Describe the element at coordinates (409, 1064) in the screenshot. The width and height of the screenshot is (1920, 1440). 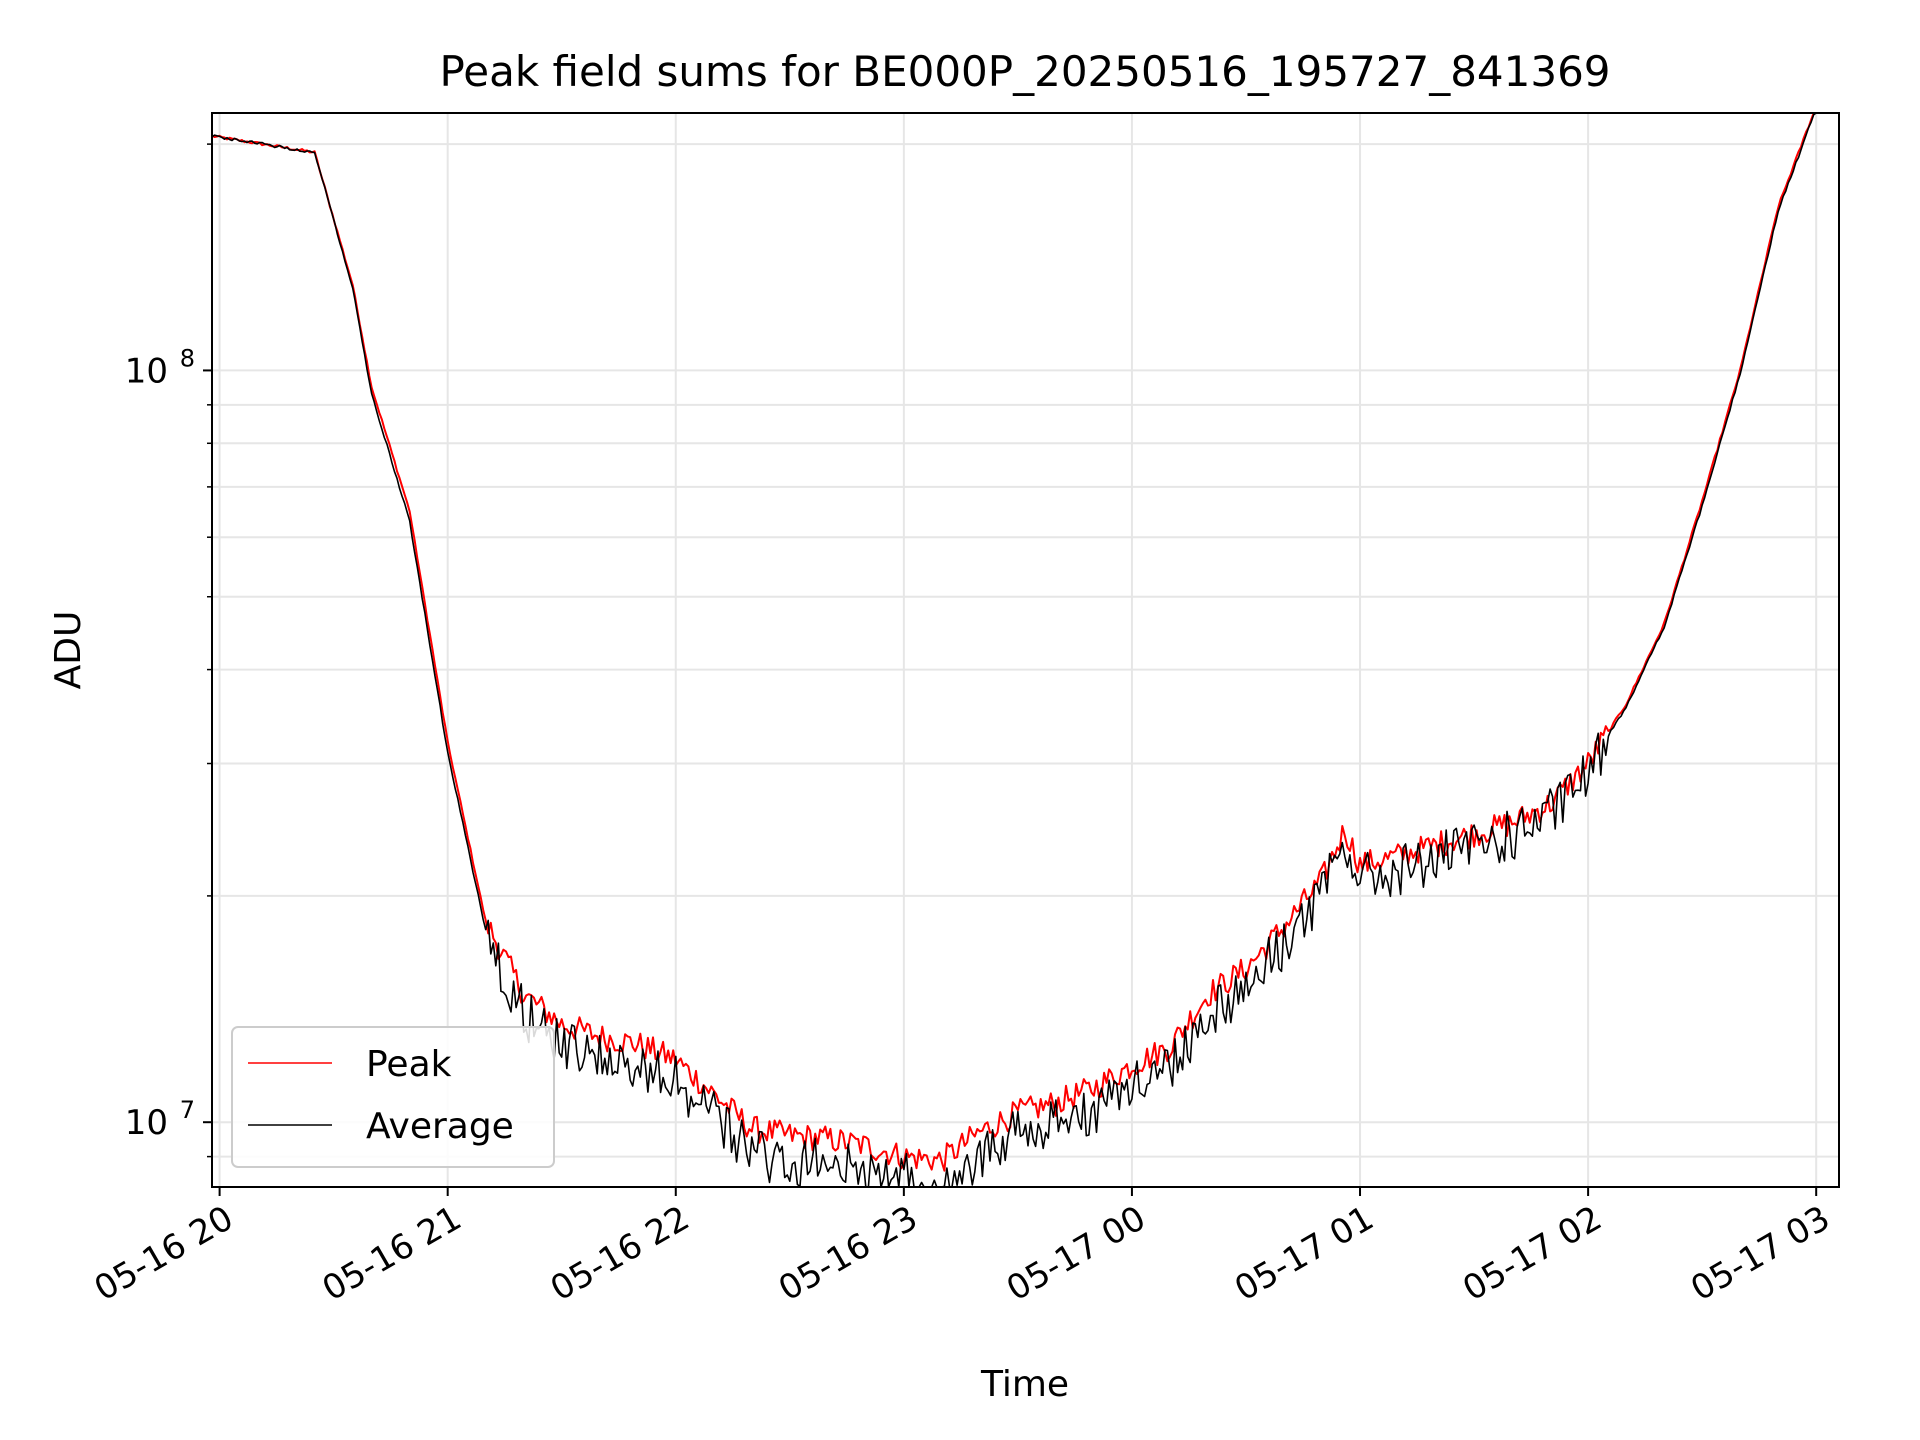
I see `legend-label-peak: Peak` at that location.